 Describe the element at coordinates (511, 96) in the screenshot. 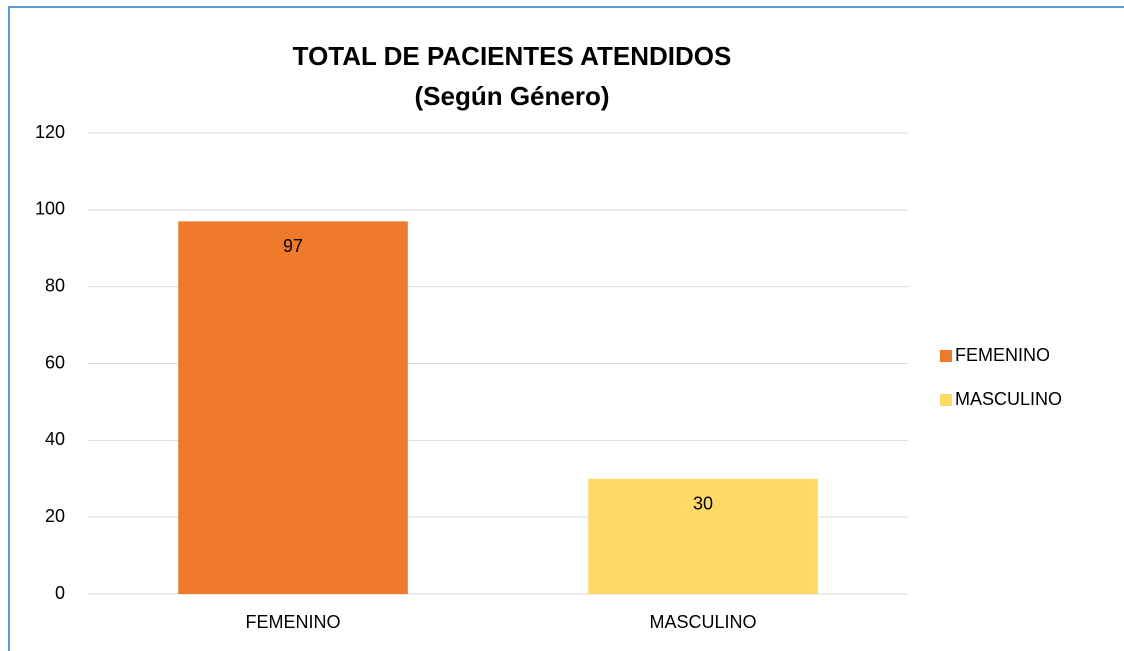

I see `chart-subtitle: (Según Género)` at that location.